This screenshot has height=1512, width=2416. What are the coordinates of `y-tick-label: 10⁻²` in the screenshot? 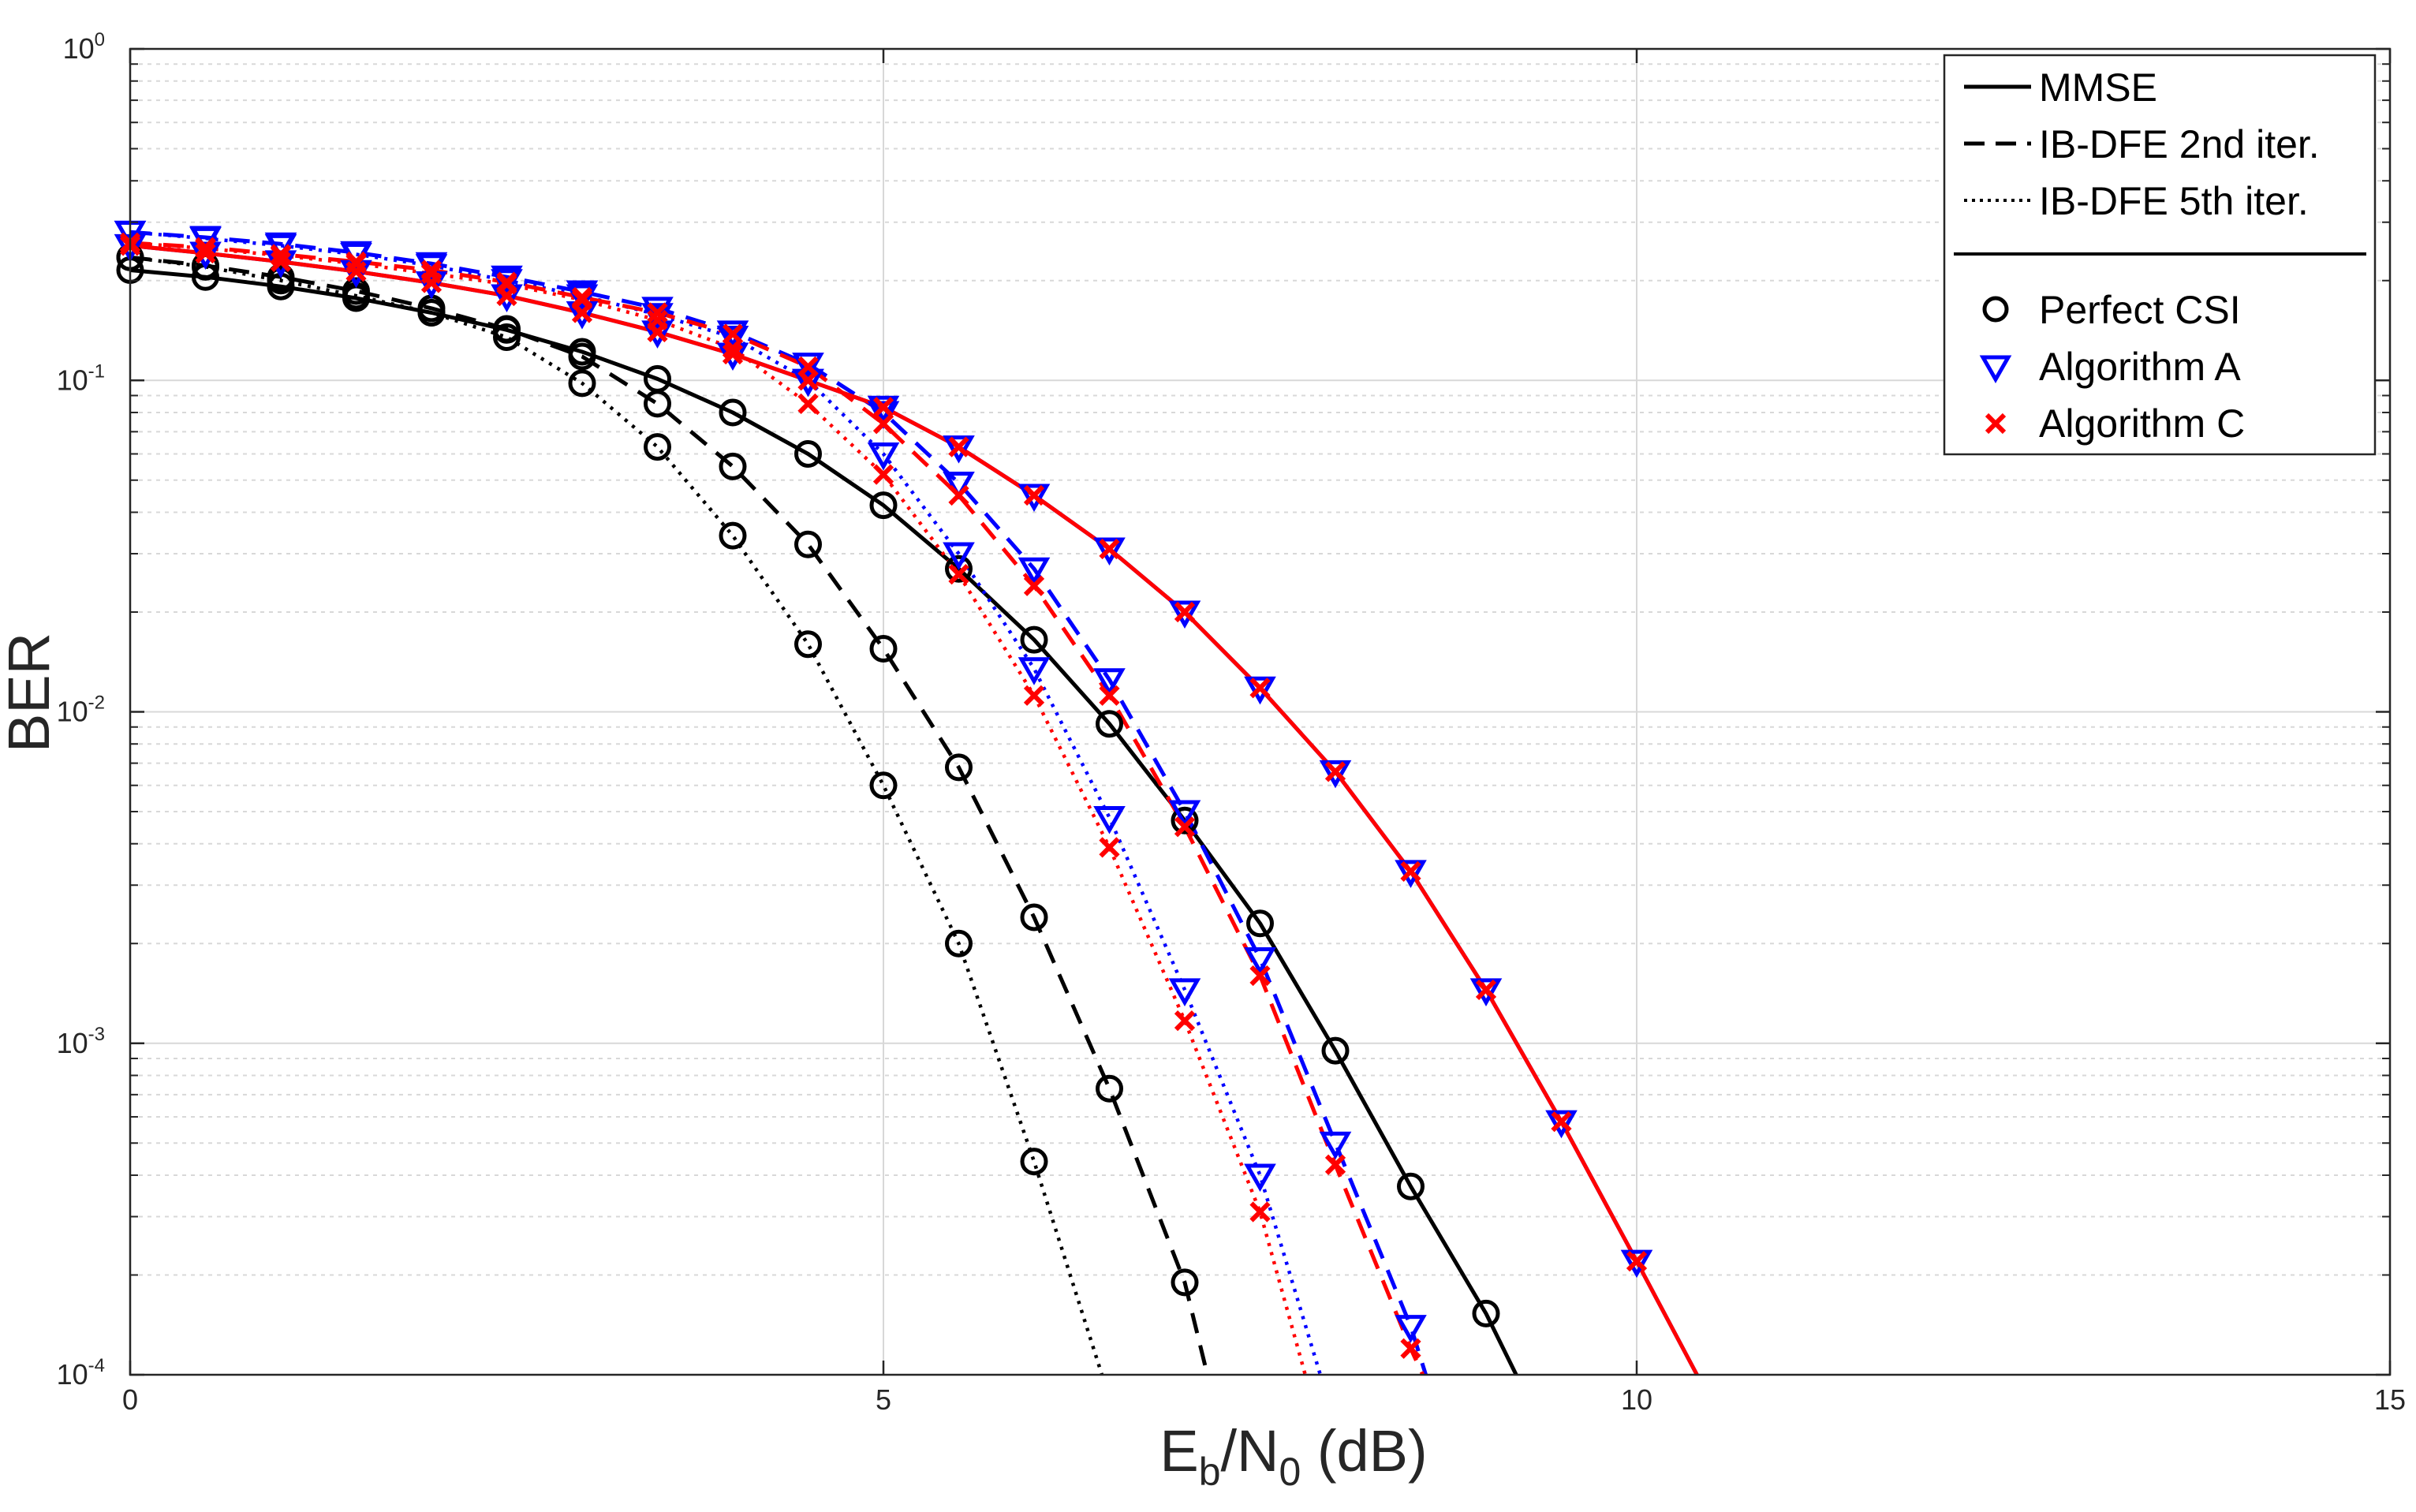 It's located at (81, 710).